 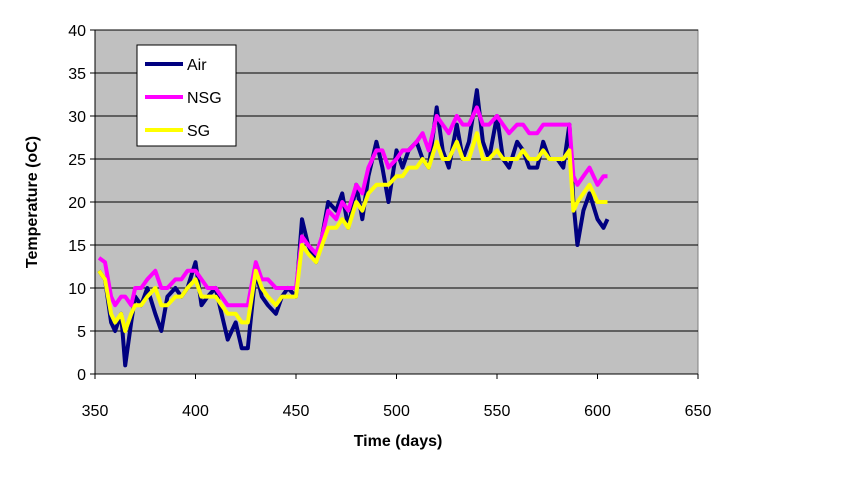 I want to click on y-tick-label: 0, so click(x=81, y=375).